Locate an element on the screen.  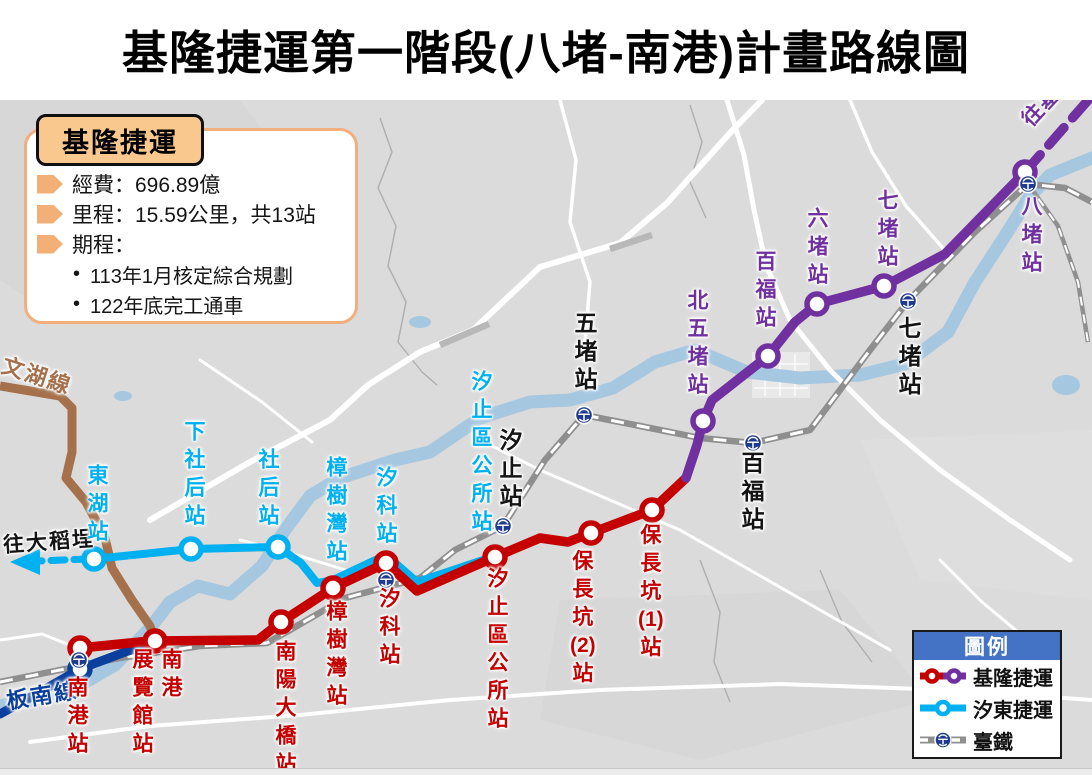
xidong-mrt-line-icon is located at coordinates (943, 708).